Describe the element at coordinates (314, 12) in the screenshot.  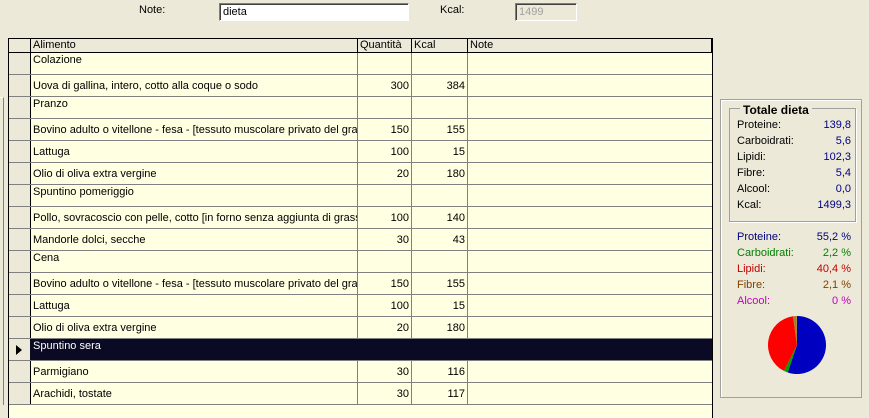
I see `note-input: dieta` at that location.